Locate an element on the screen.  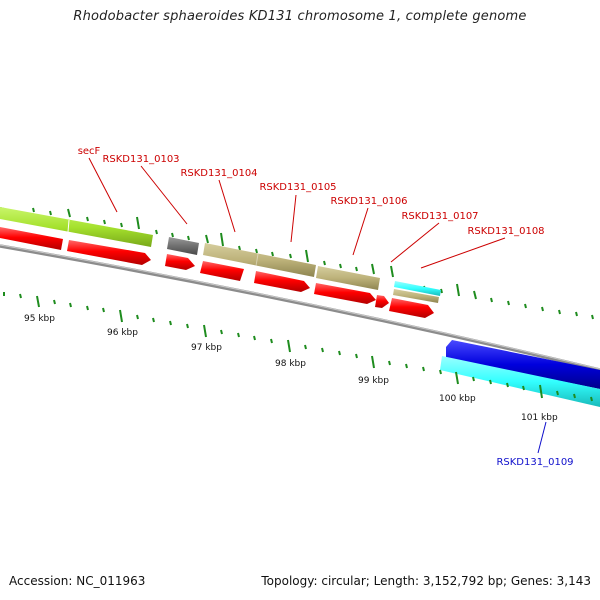
gene-label-rskd131-0108: RSKD131_0108 is located at coordinates (505, 231).